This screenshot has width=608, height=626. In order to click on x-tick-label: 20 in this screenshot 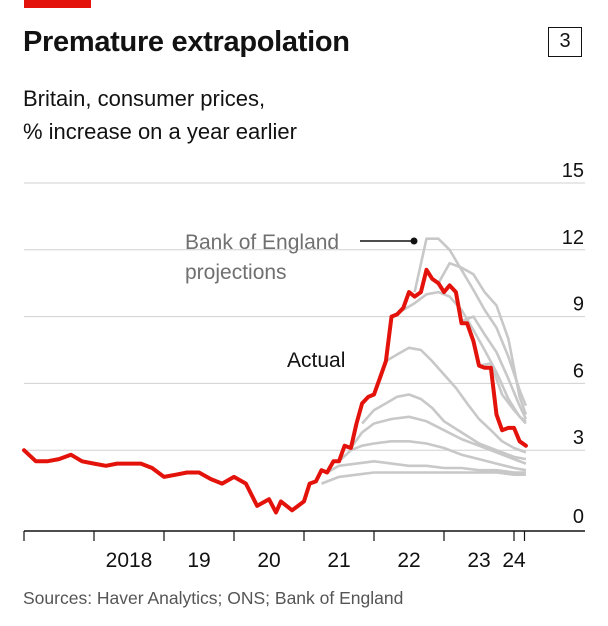, I will do `click(268, 560)`.